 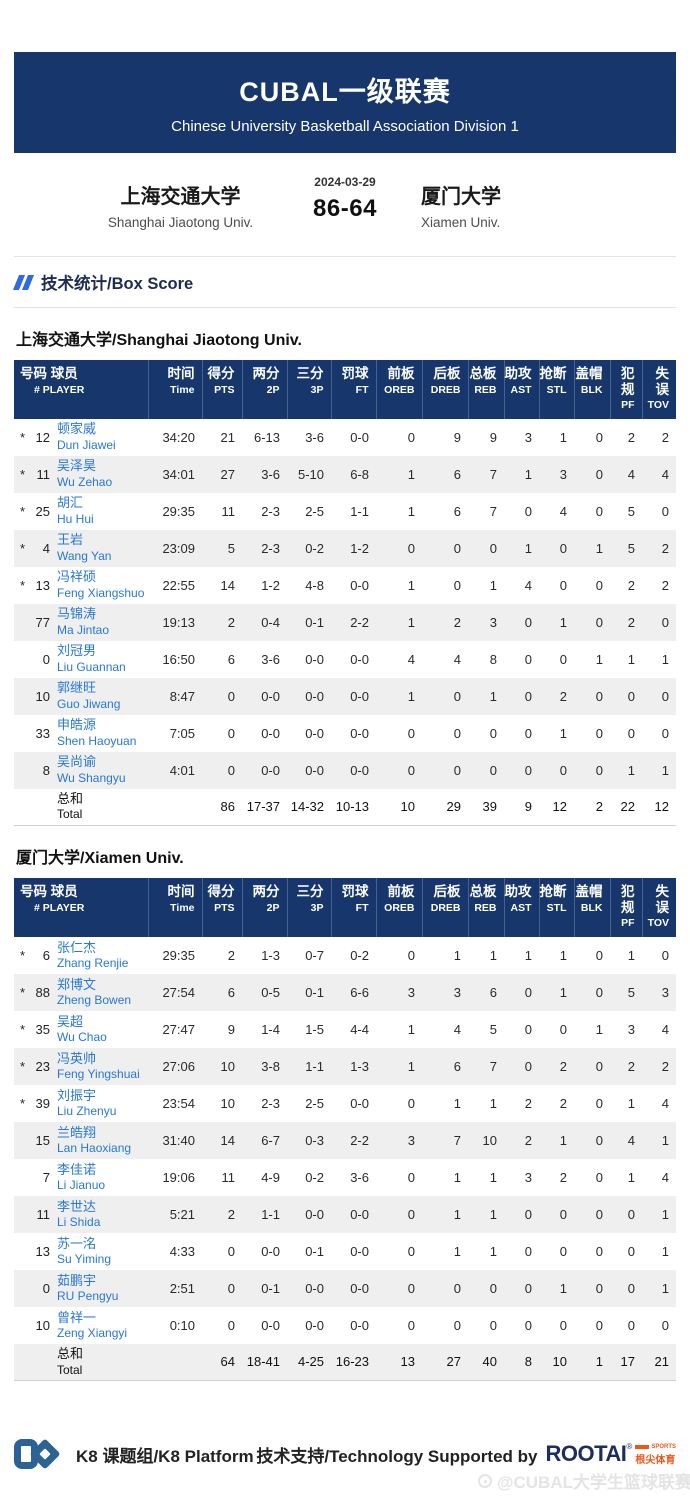 What do you see at coordinates (359, 511) in the screenshot?
I see `stat-value: 1-1` at bounding box center [359, 511].